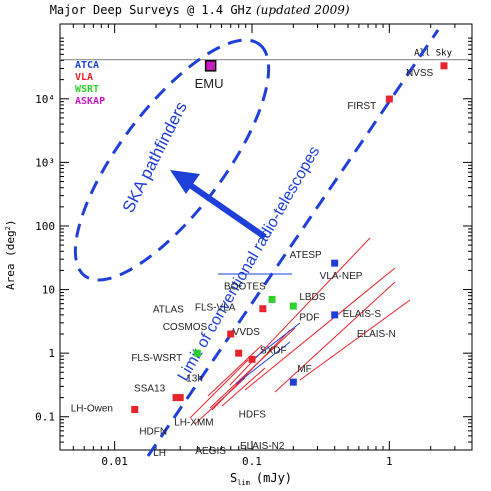 Image resolution: width=491 pixels, height=491 pixels. What do you see at coordinates (194, 379) in the screenshot?
I see `label-13h: 13h` at bounding box center [194, 379].